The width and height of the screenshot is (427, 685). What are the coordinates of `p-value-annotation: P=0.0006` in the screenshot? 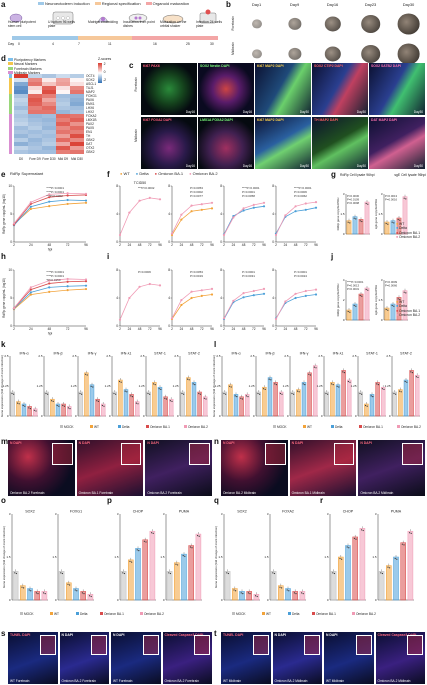 It's located at (300, 192).